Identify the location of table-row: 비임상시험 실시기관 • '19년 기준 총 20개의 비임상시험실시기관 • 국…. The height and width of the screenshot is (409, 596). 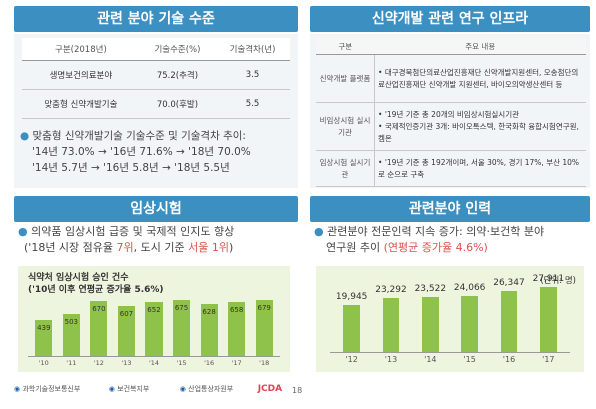
(451, 126).